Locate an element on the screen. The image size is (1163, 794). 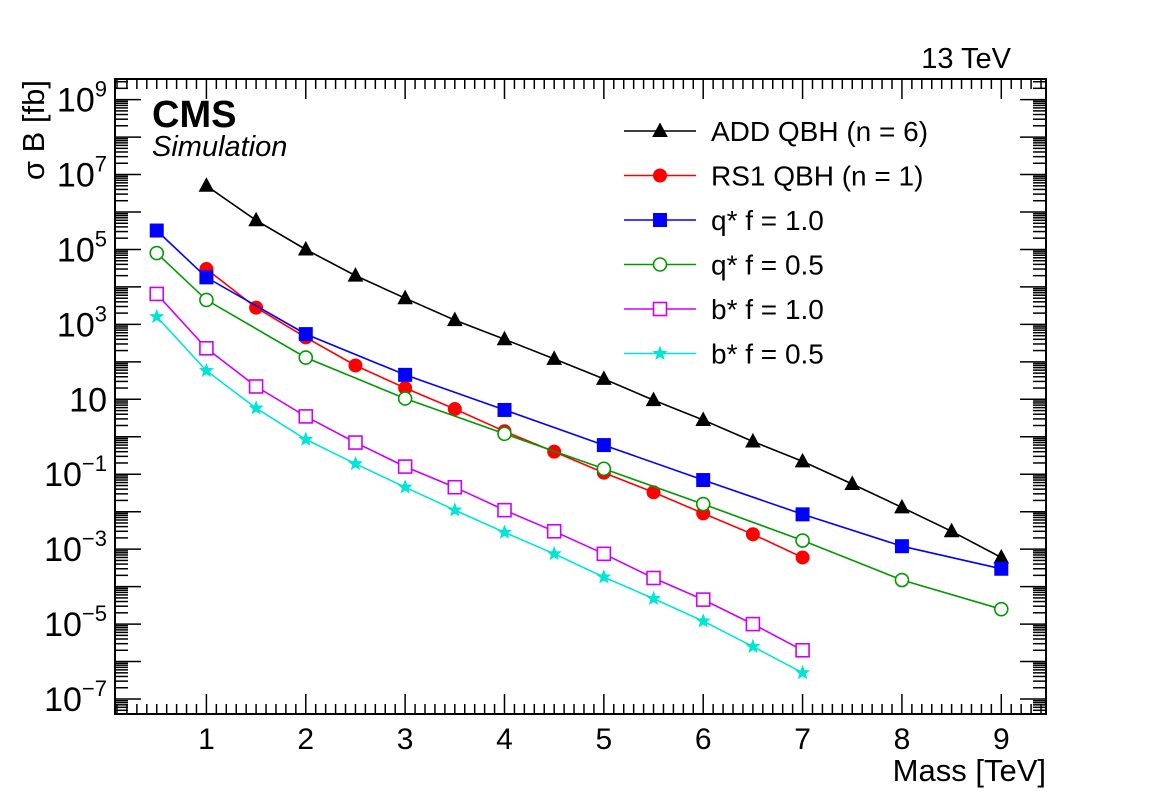
legend-label: RS1 QBH (n = 1) is located at coordinates (817, 176).